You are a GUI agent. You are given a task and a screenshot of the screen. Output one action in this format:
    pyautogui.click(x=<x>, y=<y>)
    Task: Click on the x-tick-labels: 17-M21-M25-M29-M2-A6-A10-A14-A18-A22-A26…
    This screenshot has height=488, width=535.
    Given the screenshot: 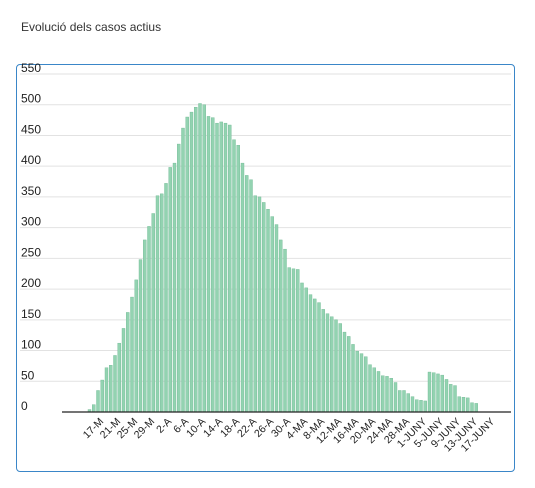 What is the action you would take?
    pyautogui.click(x=289, y=435)
    